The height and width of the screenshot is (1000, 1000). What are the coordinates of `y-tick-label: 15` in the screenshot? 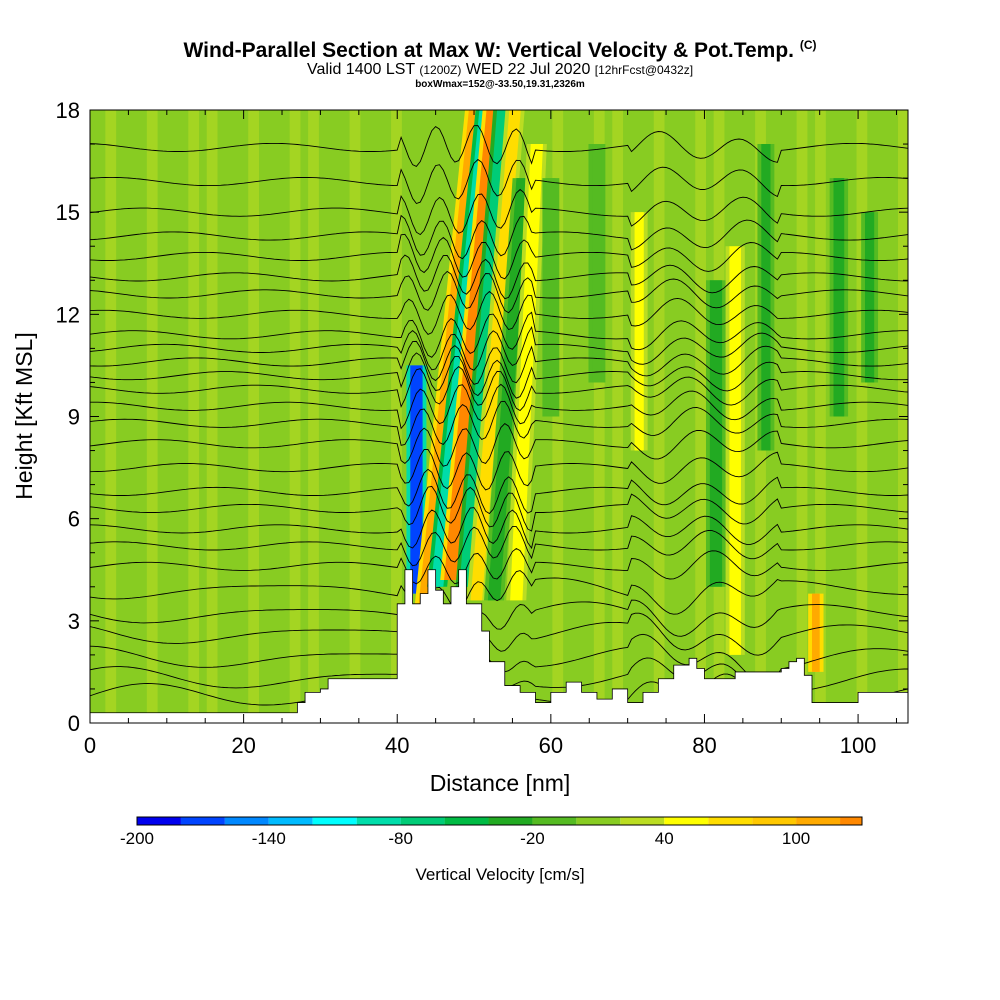 It's located at (68, 212).